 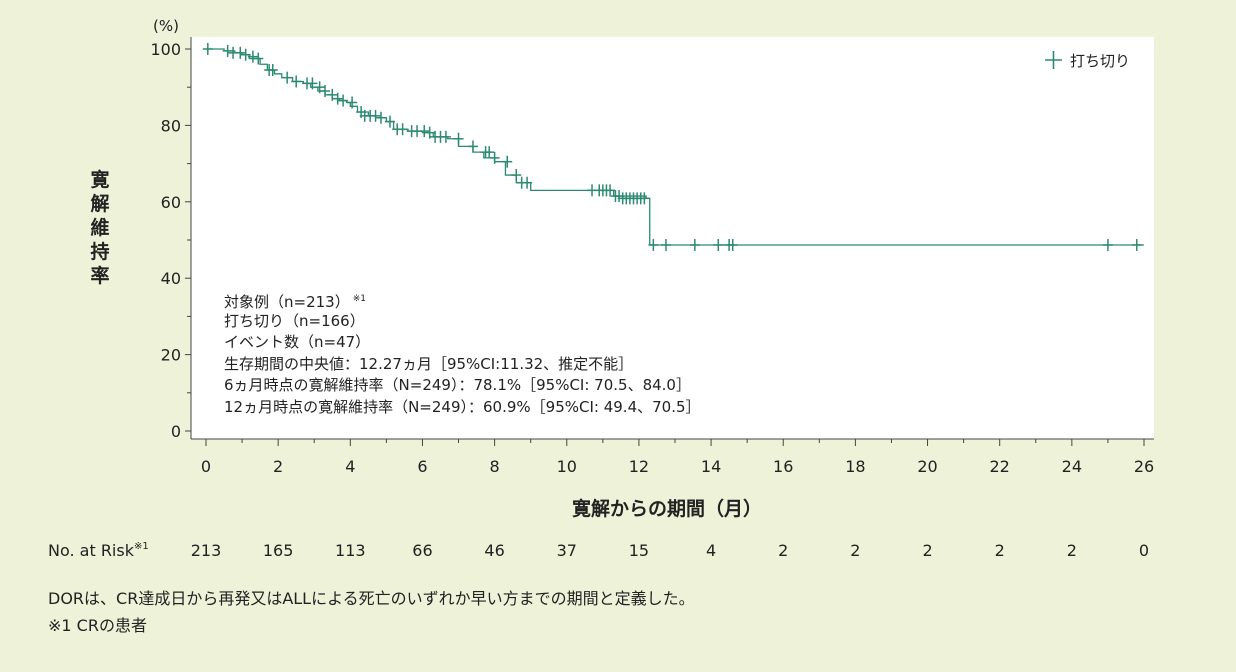 I want to click on x-tick-label: 8, so click(x=495, y=466).